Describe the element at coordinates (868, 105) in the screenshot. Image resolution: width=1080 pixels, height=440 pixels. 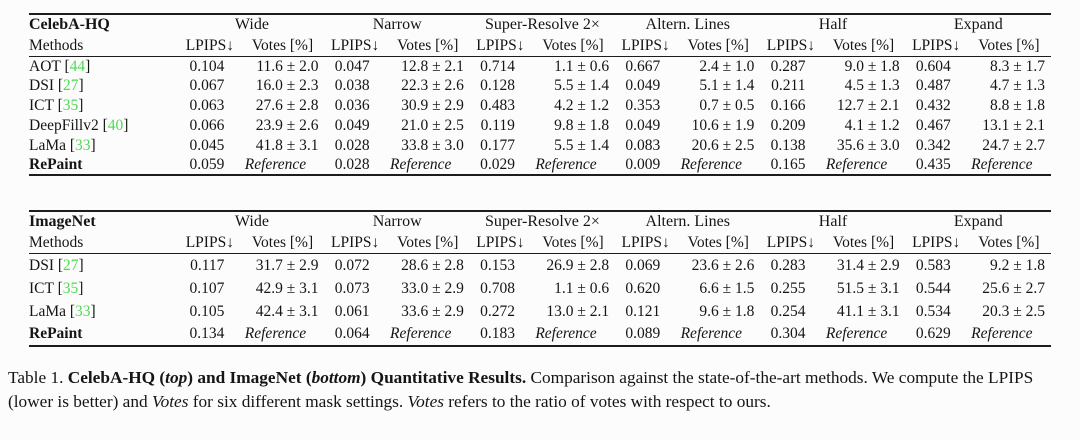
I see `votes-value: 12.7 ± 2.1` at that location.